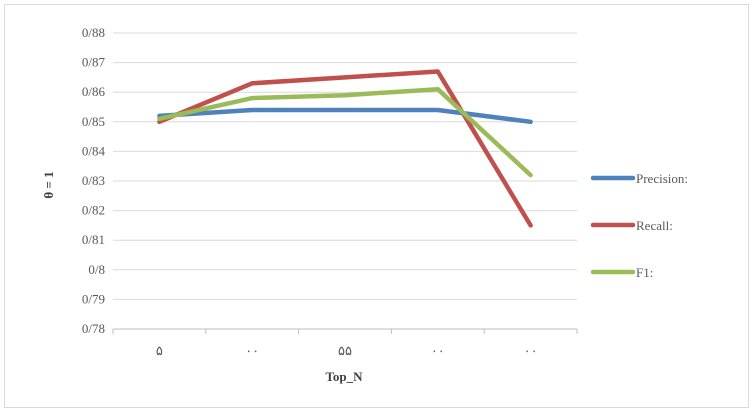  Describe the element at coordinates (344, 376) in the screenshot. I see `x-axis-title: Top_N` at that location.